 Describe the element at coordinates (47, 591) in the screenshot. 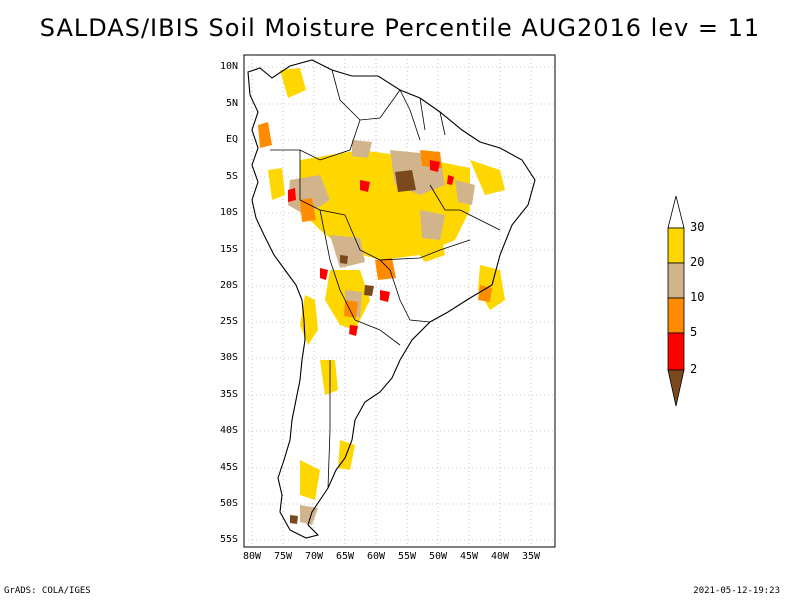

I see `footer-credit: GrADS: COLA/IGES` at that location.